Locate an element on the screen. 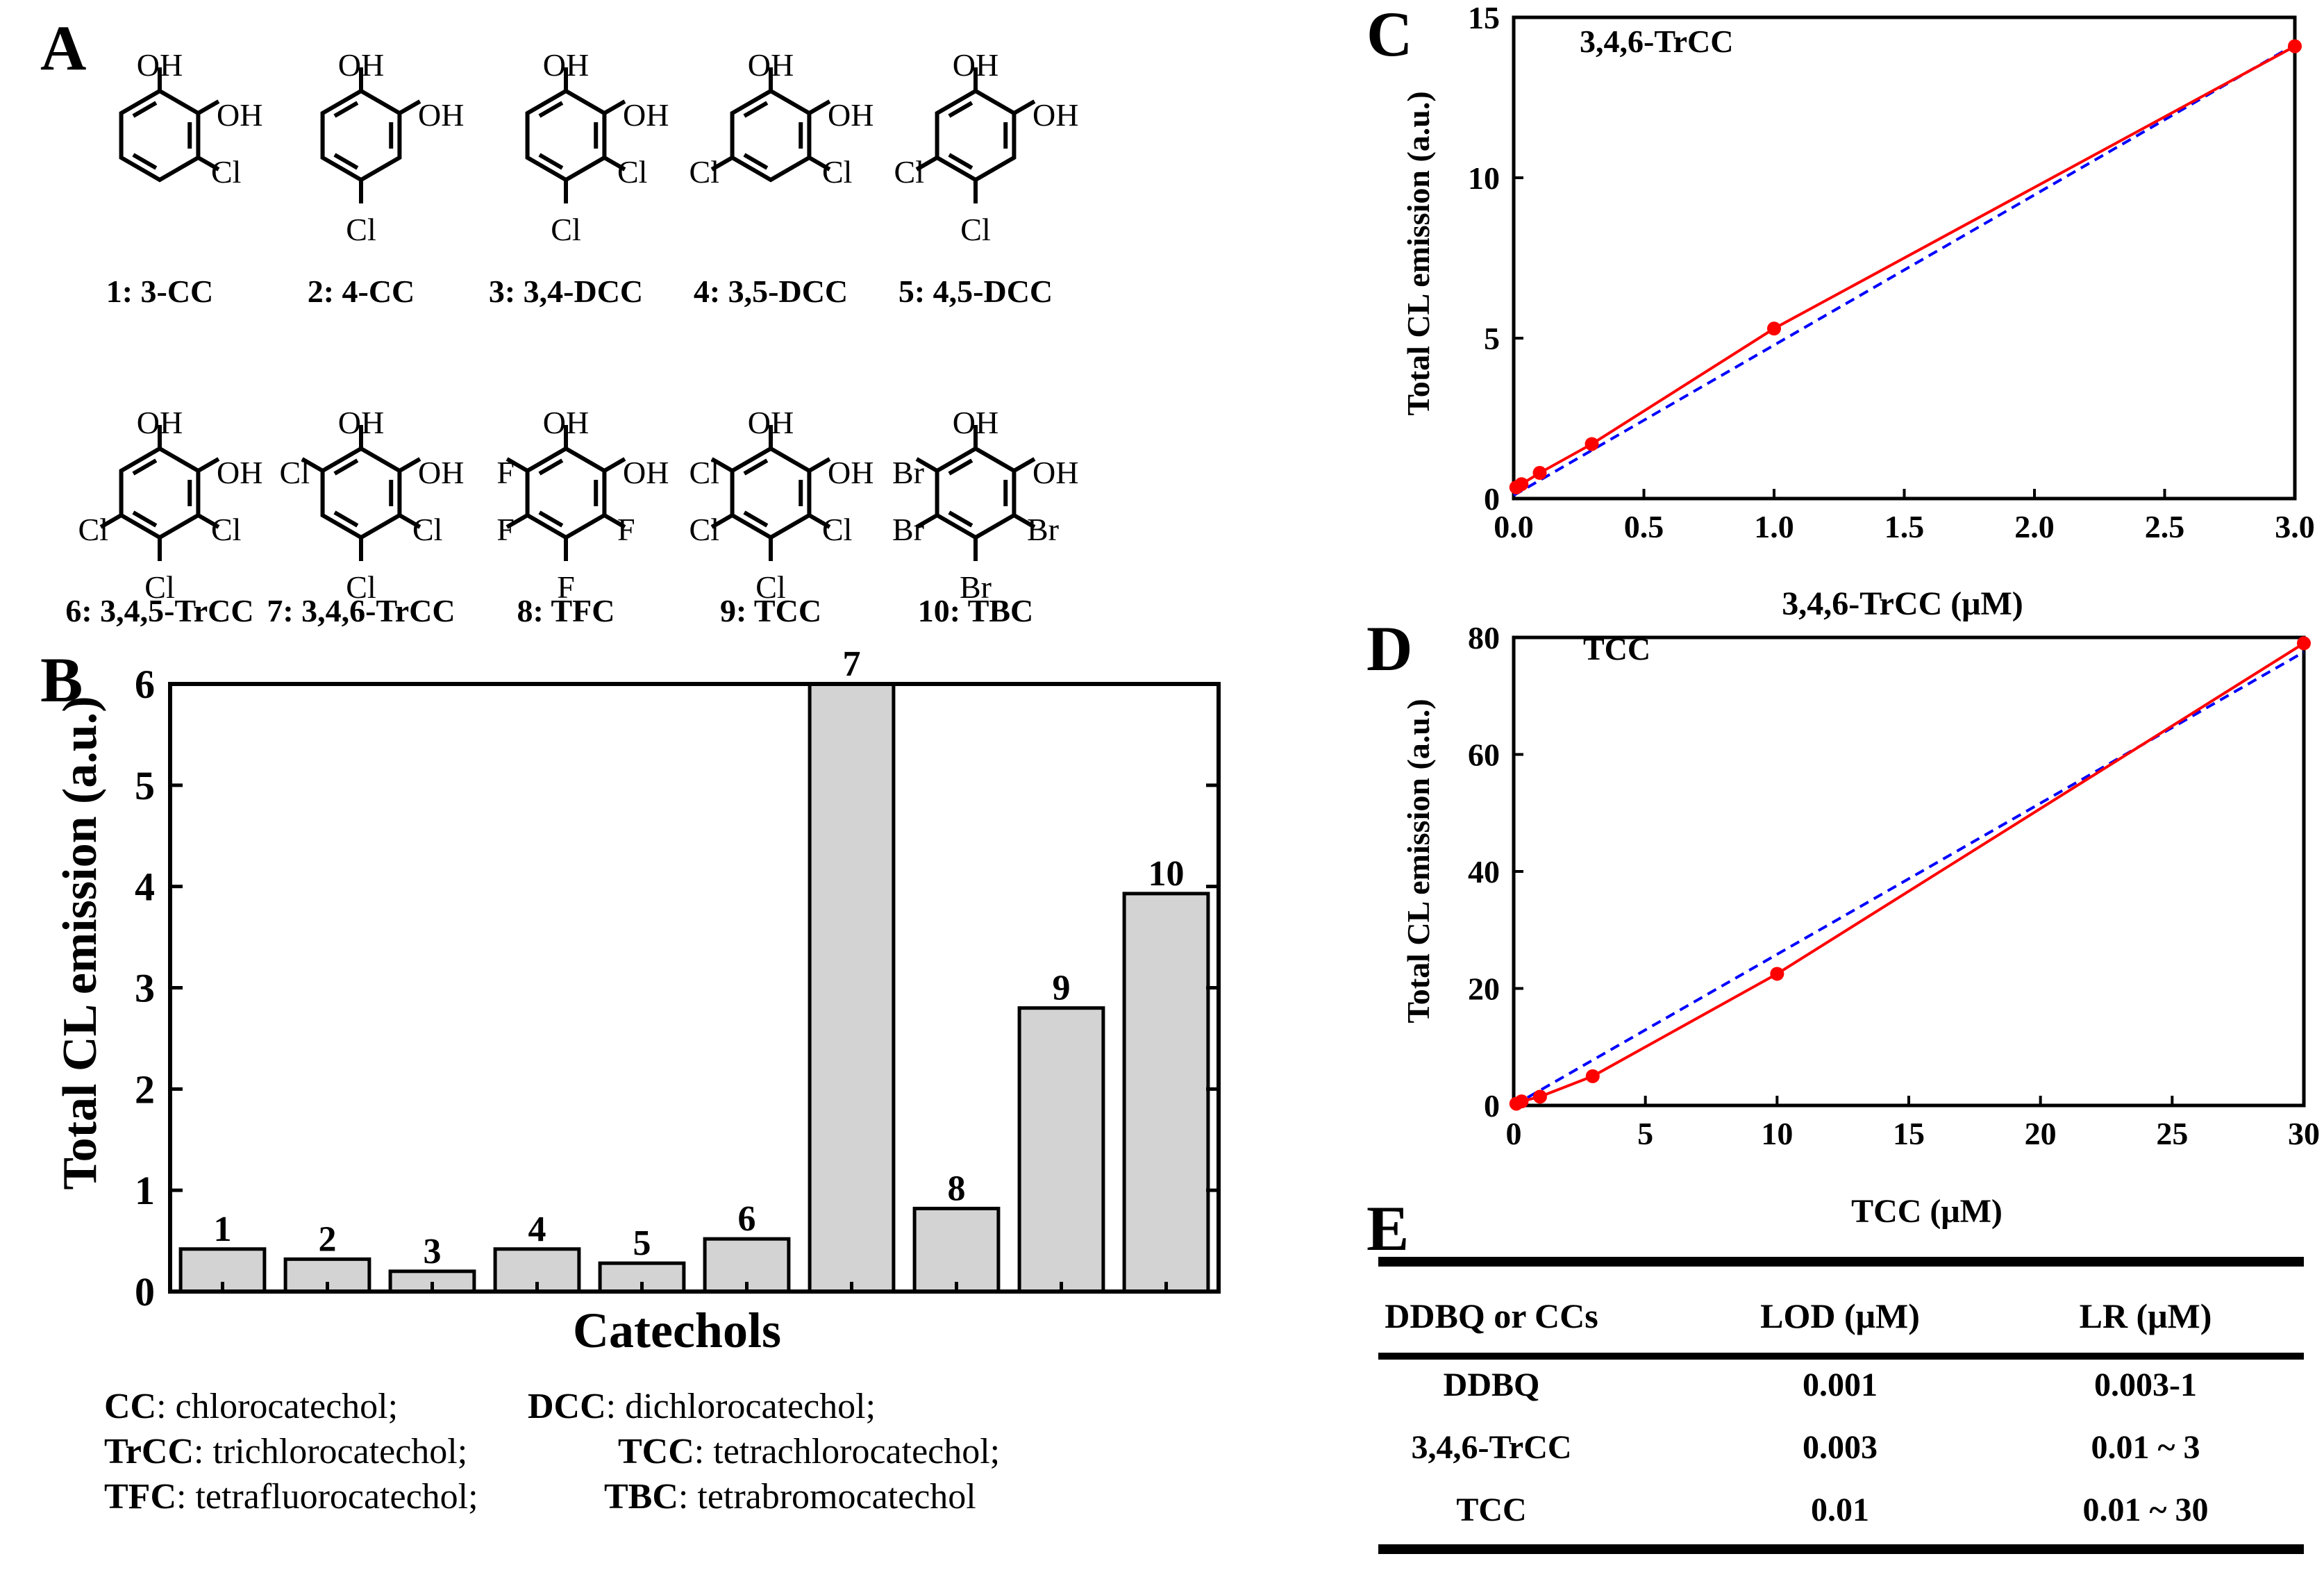  molecule-2: Cl OH OH is located at coordinates (392, 147).